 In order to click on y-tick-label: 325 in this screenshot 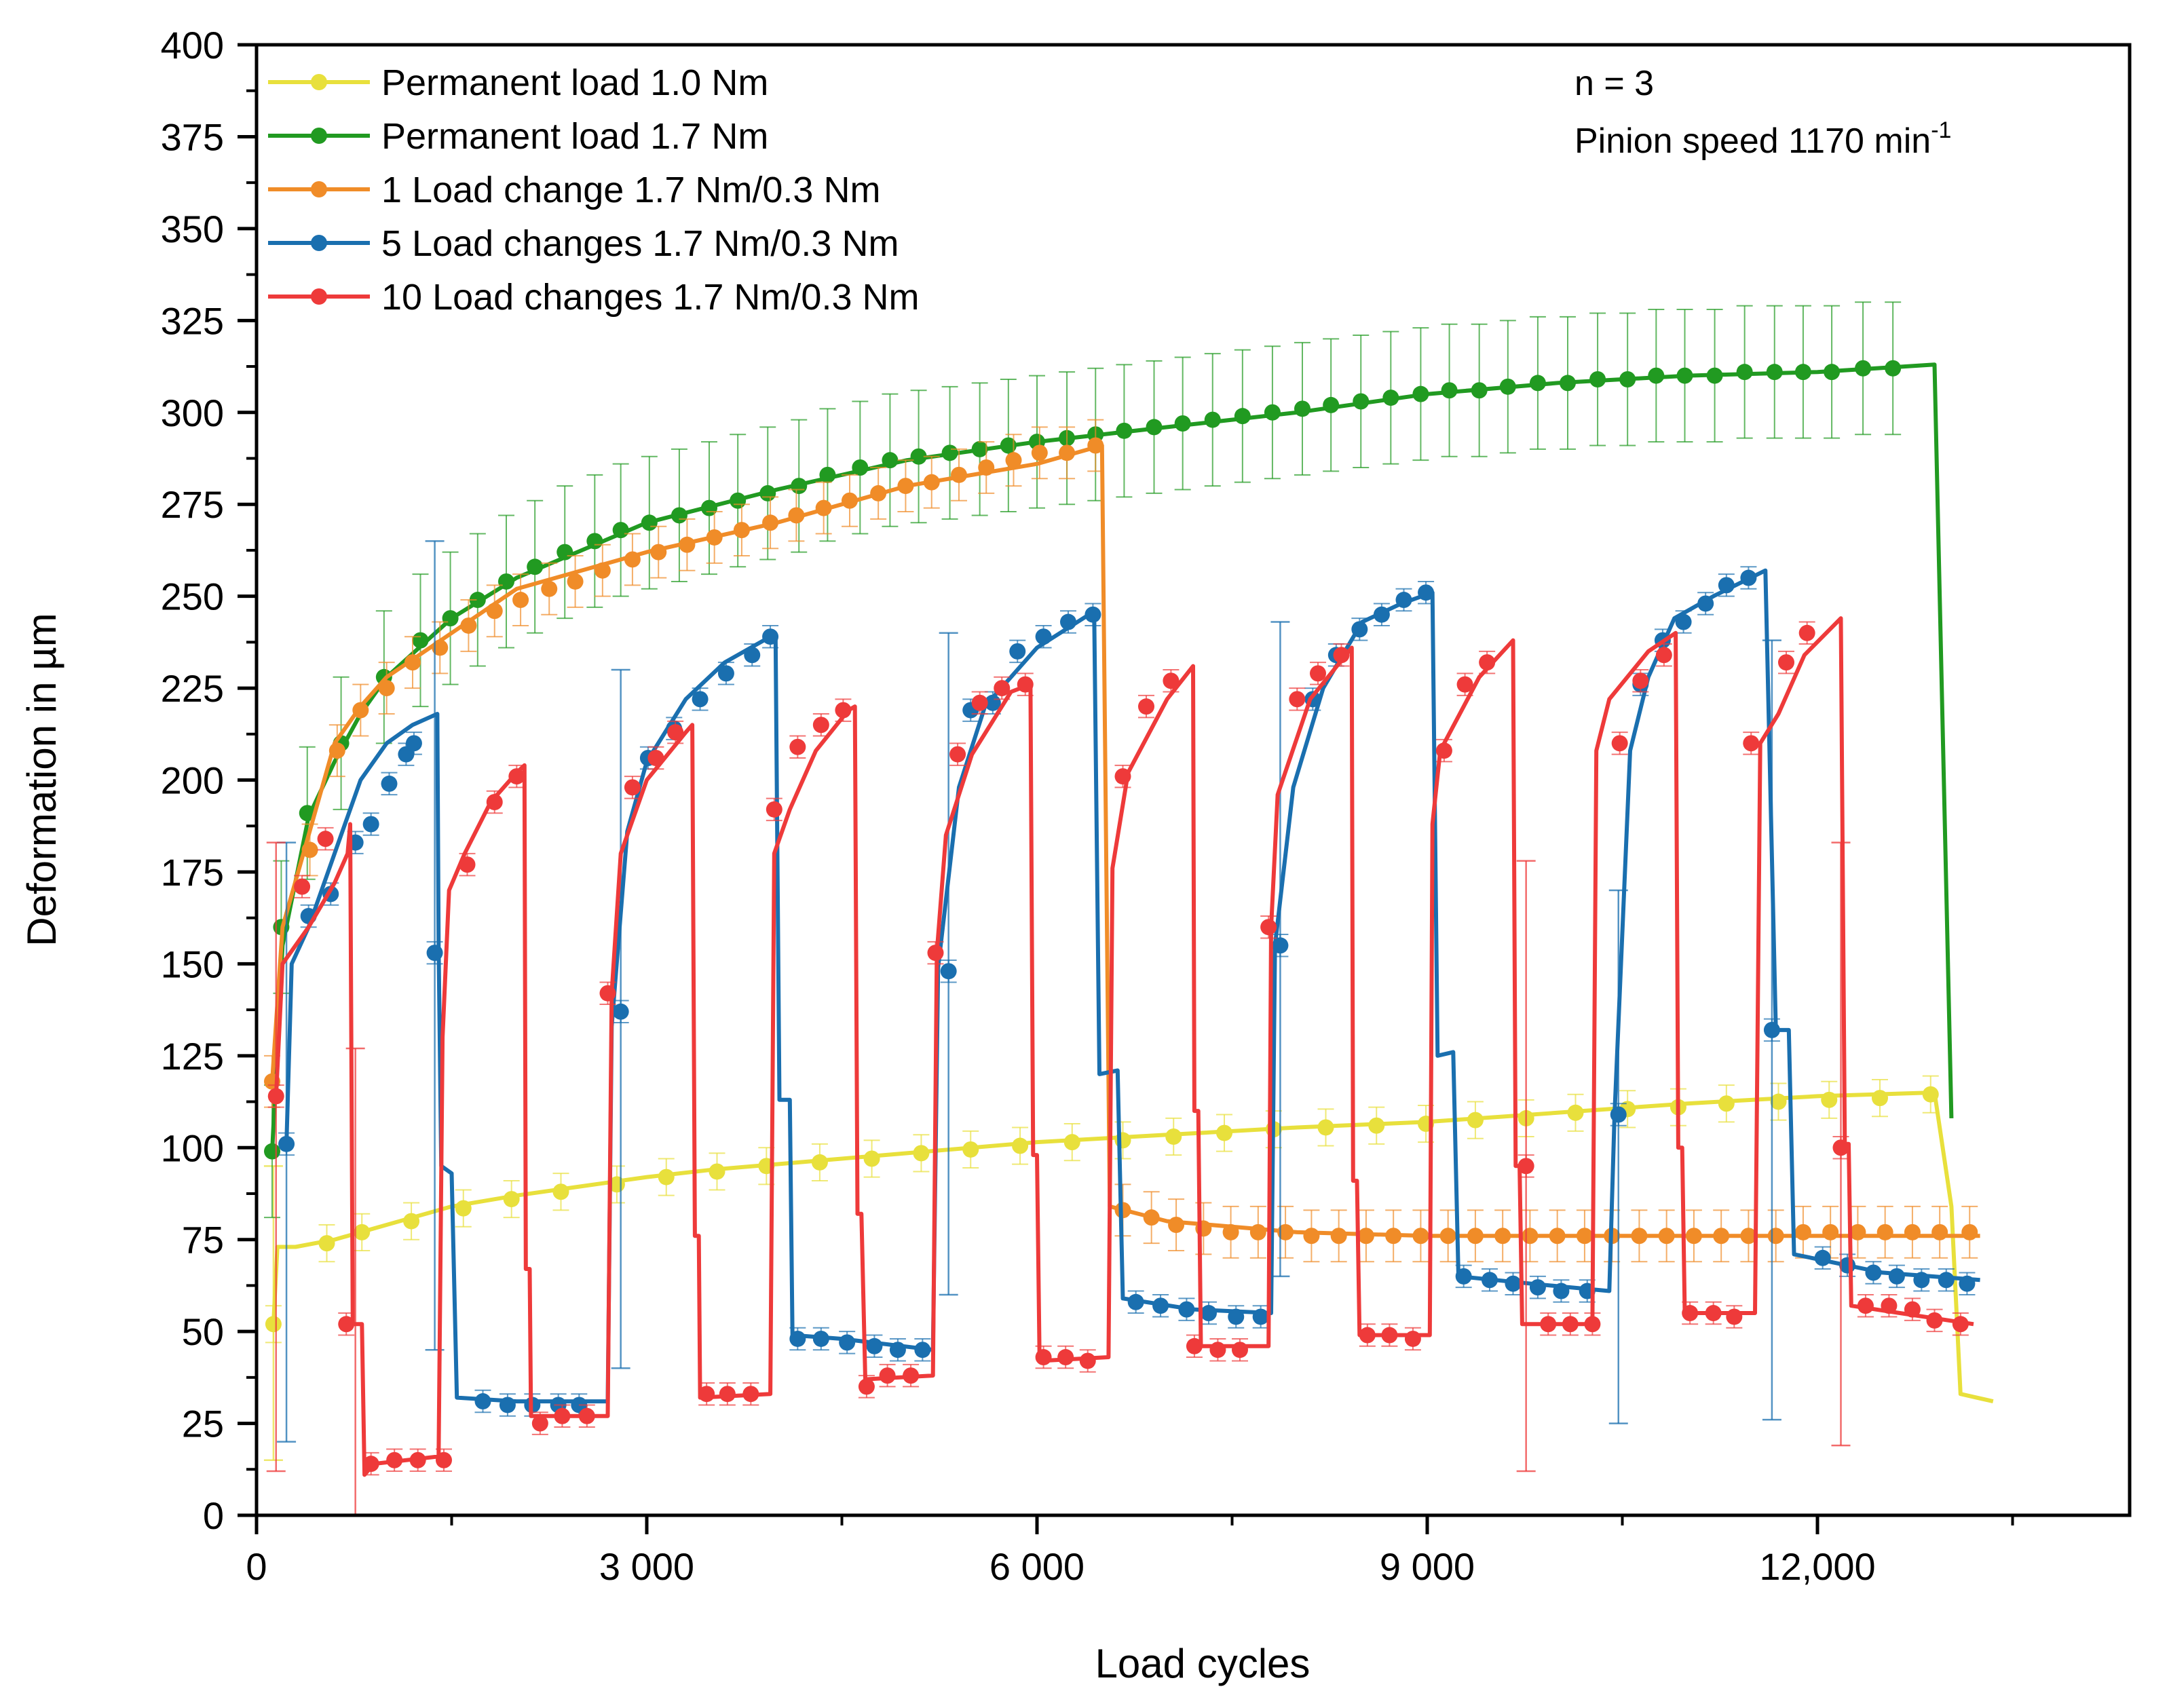, I will do `click(192, 320)`.